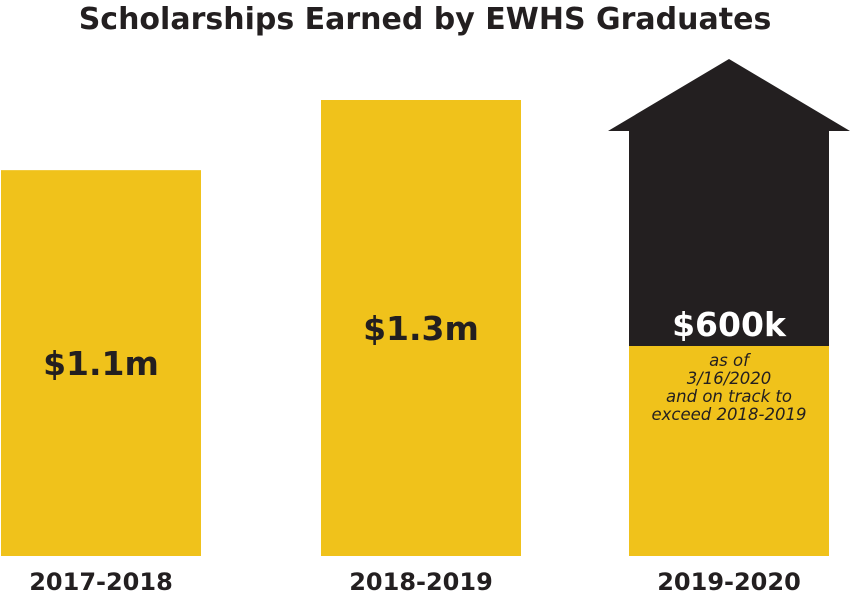 This screenshot has height=599, width=850. Describe the element at coordinates (729, 414) in the screenshot. I see `annotation-line-4: exceed 2018-2019` at that location.